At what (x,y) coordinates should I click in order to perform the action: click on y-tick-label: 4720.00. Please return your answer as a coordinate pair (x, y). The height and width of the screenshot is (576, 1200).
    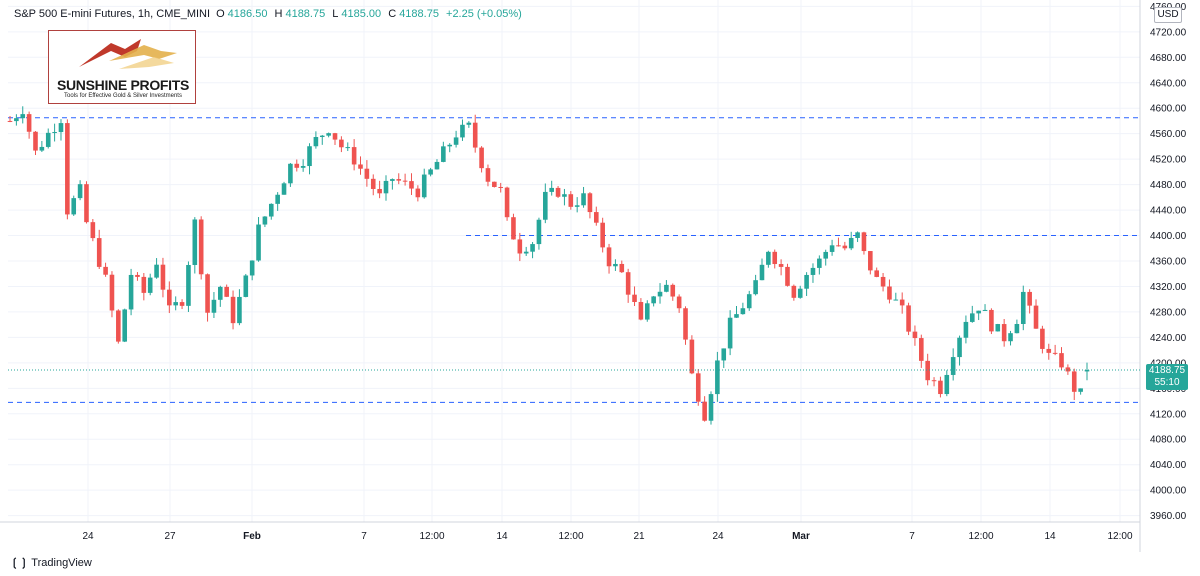
    Looking at the image, I should click on (1168, 32).